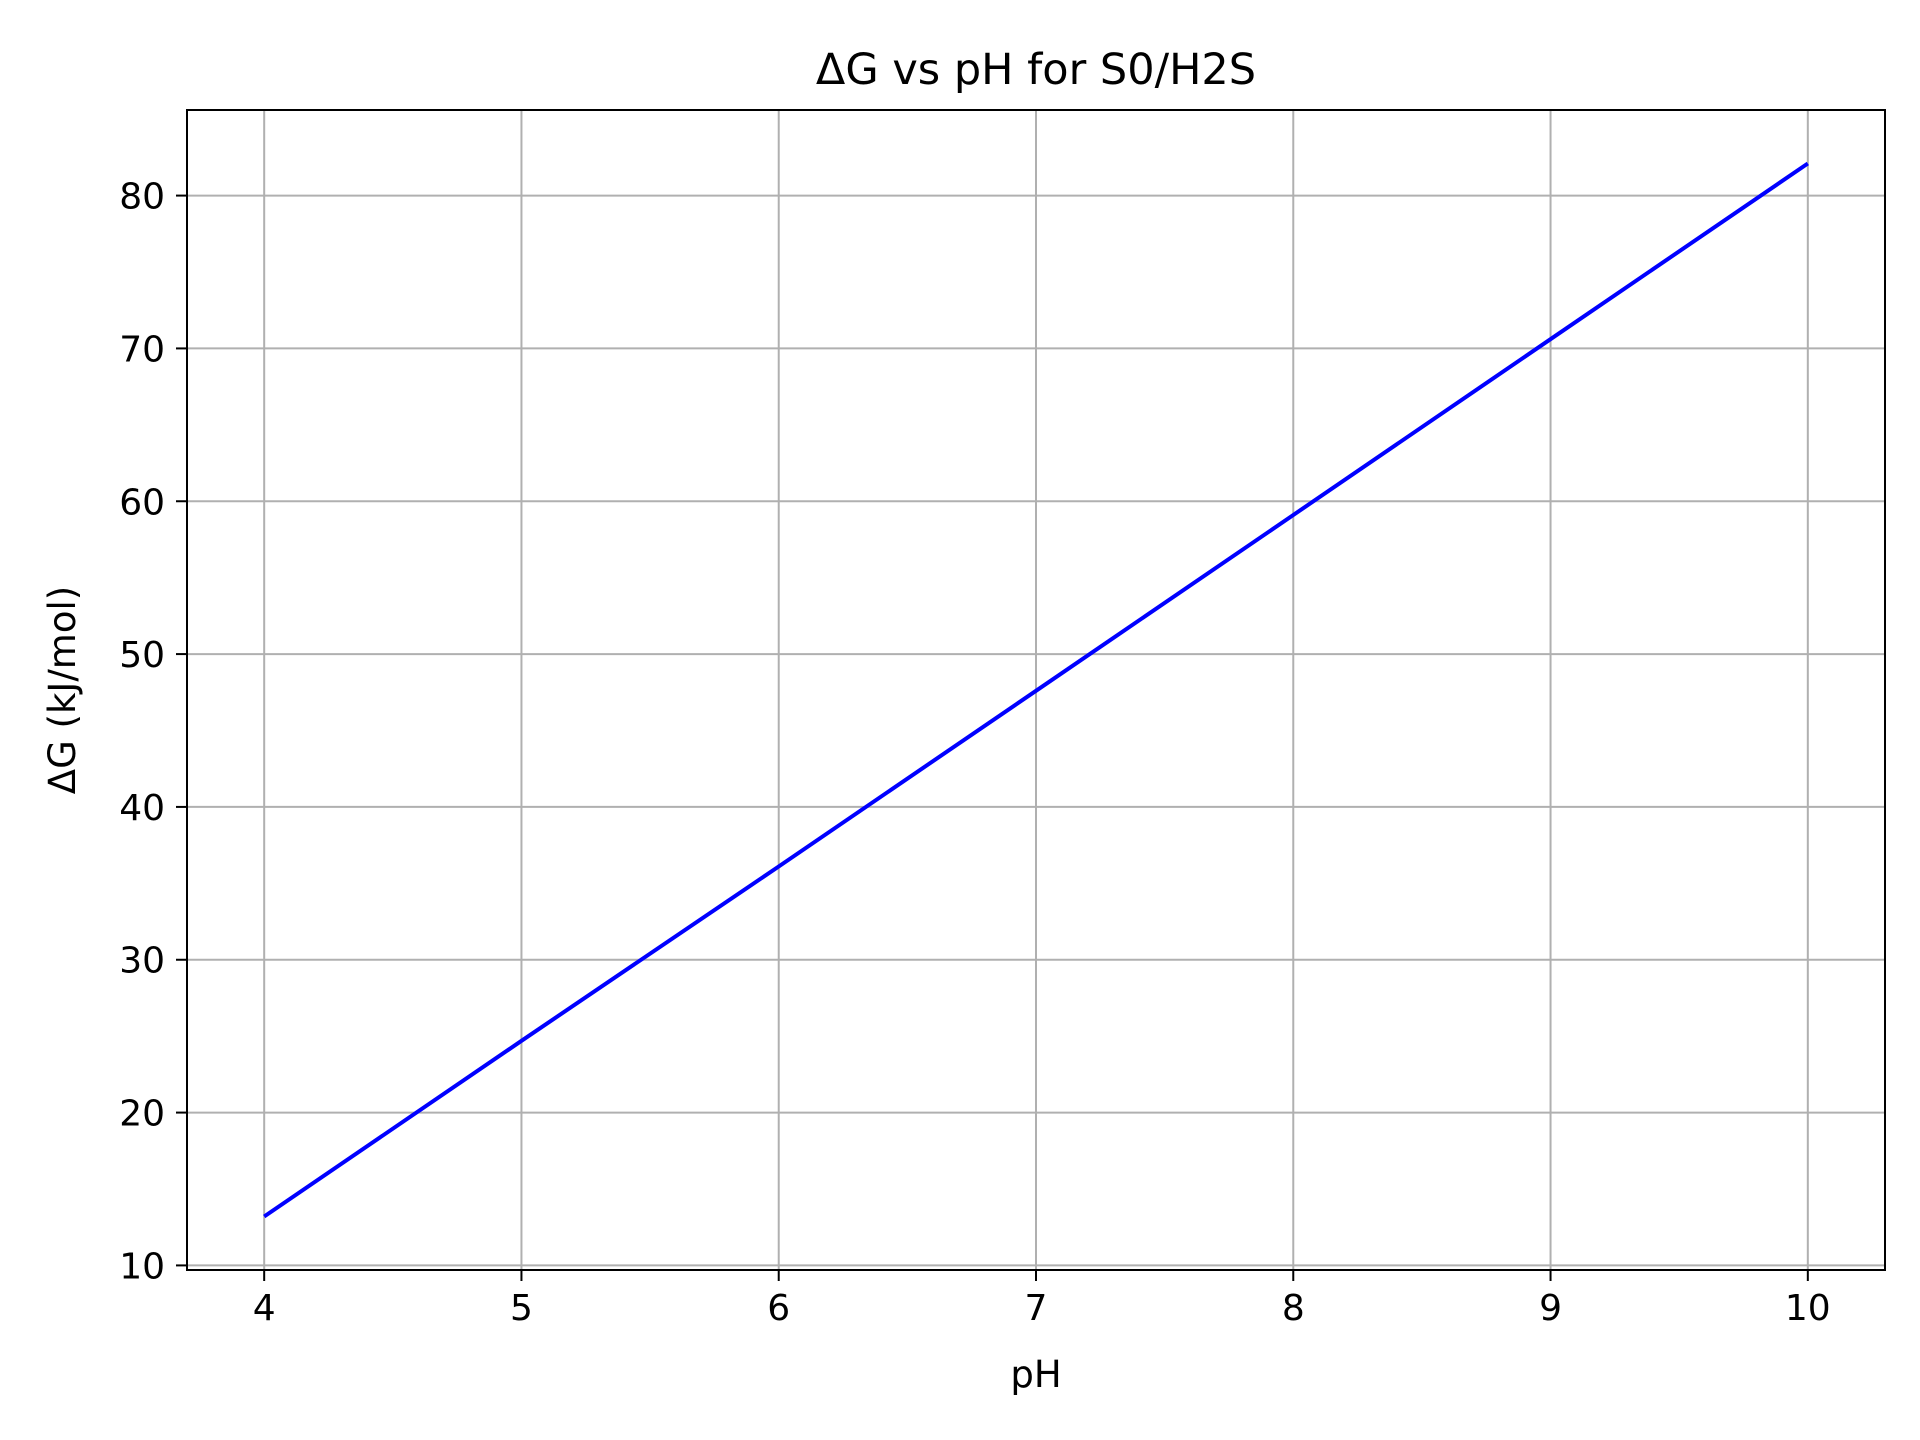 This screenshot has width=1920, height=1440. Describe the element at coordinates (1036, 1308) in the screenshot. I see `x-tick-label: 7` at that location.